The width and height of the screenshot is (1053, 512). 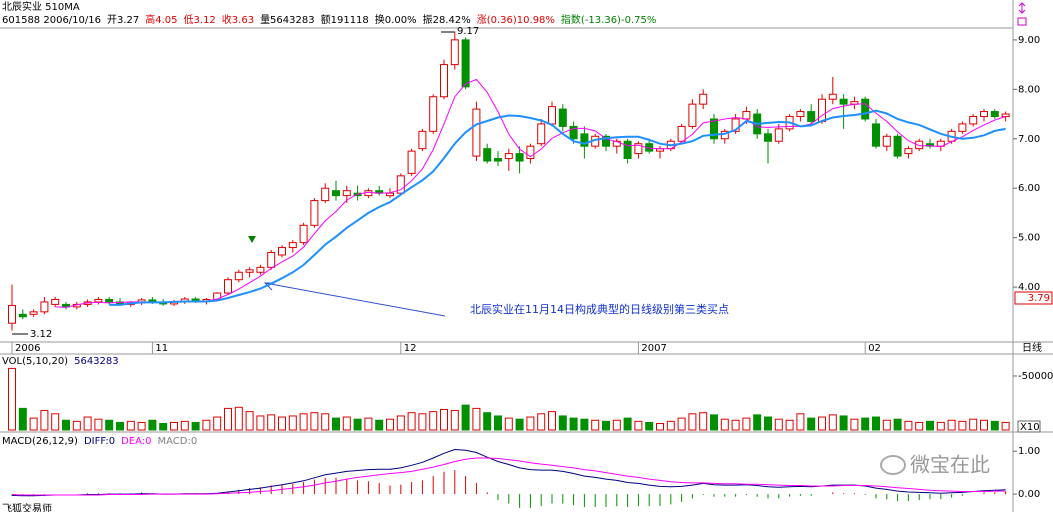 What do you see at coordinates (177, 441) in the screenshot?
I see `legend-entry: MACD:0` at bounding box center [177, 441].